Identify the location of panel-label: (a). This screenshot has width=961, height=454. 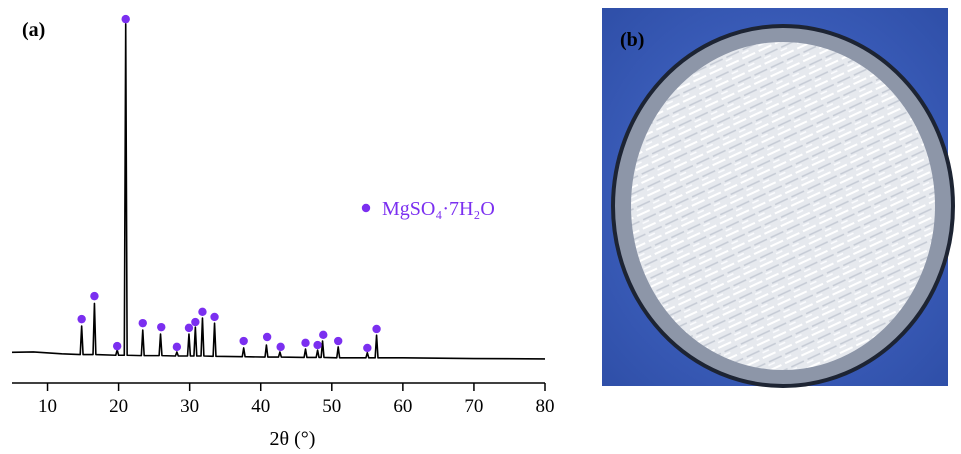
(33, 30).